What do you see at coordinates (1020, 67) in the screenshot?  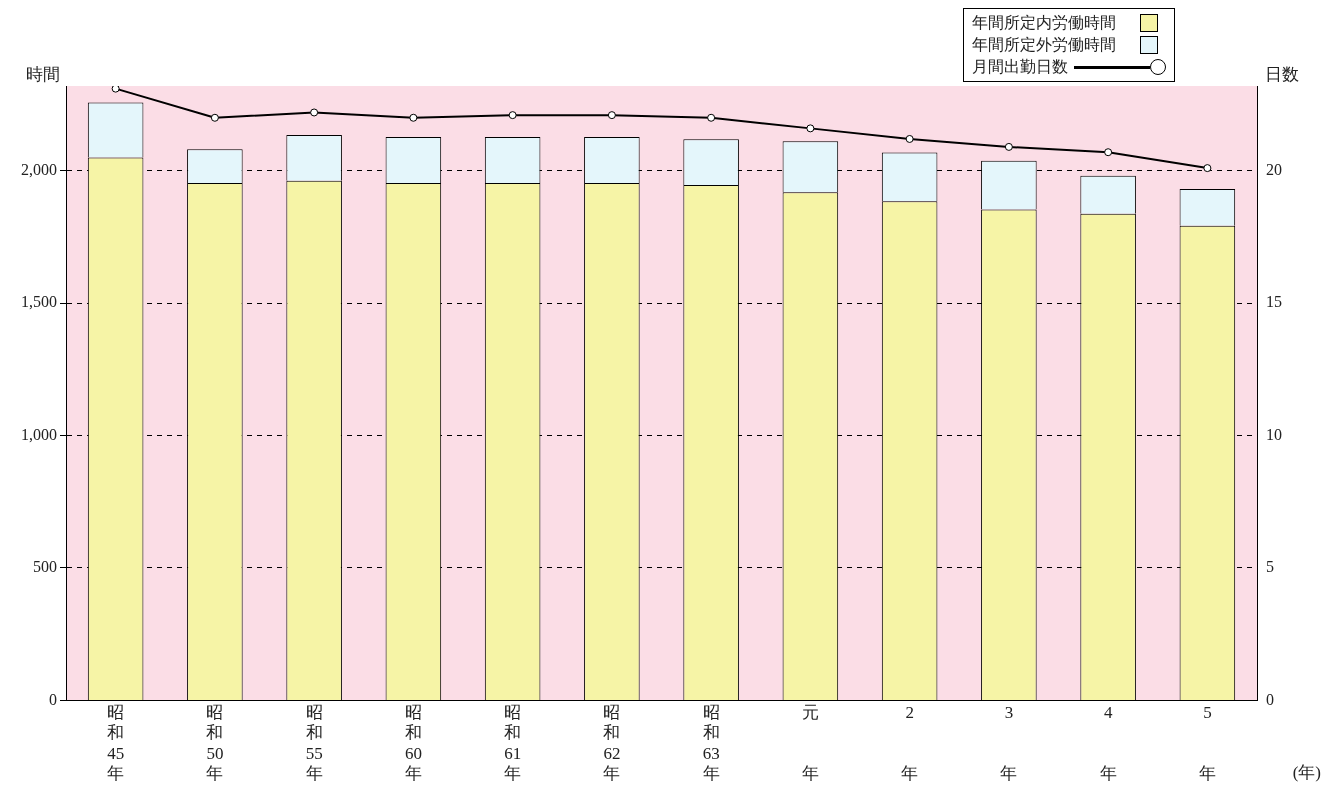 I see `legend-label: 月間出勤日数` at bounding box center [1020, 67].